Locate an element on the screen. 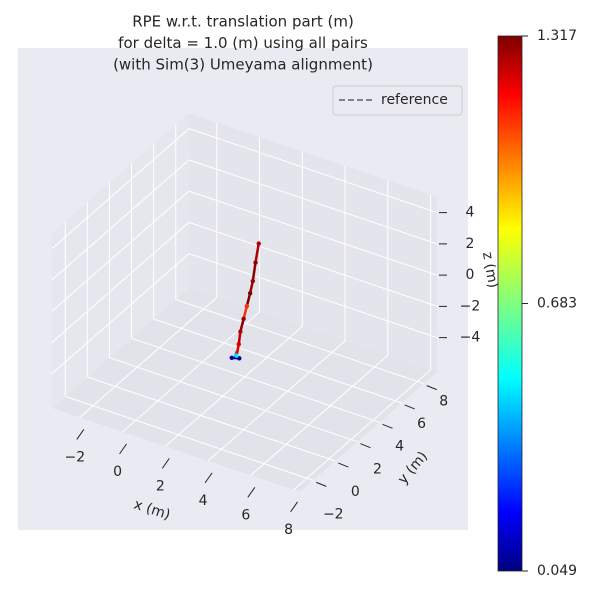 The height and width of the screenshot is (600, 600). z-tick-label: 2 is located at coordinates (470, 244).